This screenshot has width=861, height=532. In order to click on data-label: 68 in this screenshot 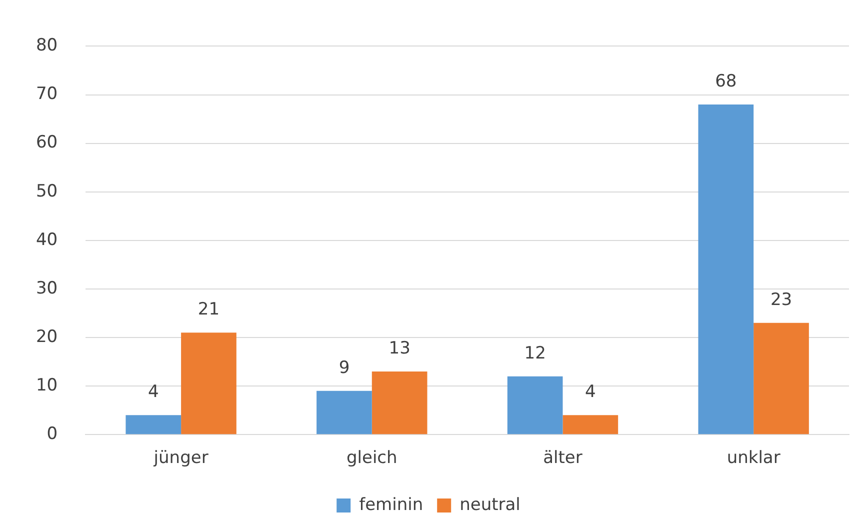, I will do `click(726, 81)`.